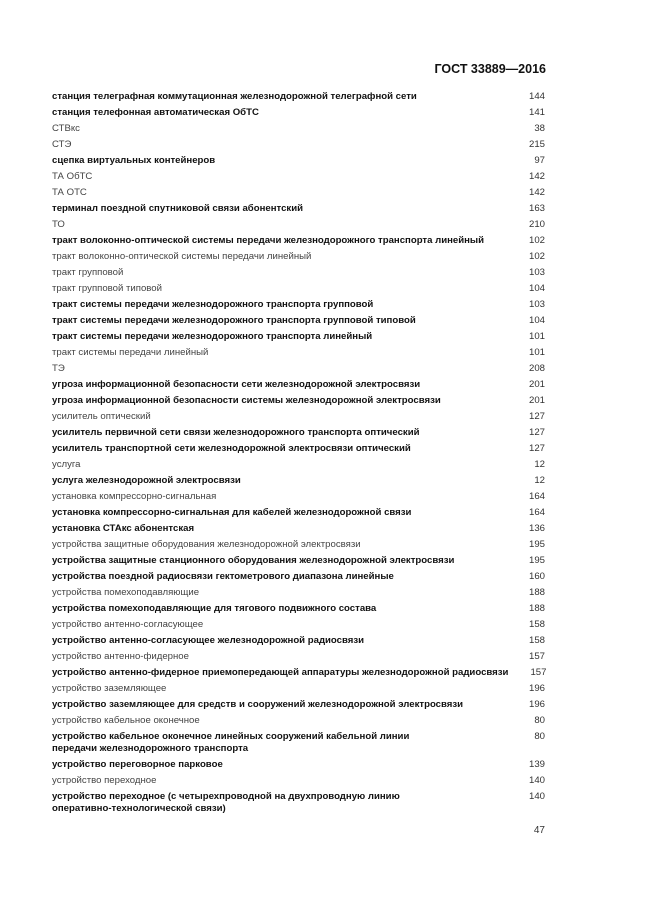 This screenshot has height=913, width=646. What do you see at coordinates (298, 657) in the screenshot?
I see `index-entry: устройство антенно-фидерное 157` at bounding box center [298, 657].